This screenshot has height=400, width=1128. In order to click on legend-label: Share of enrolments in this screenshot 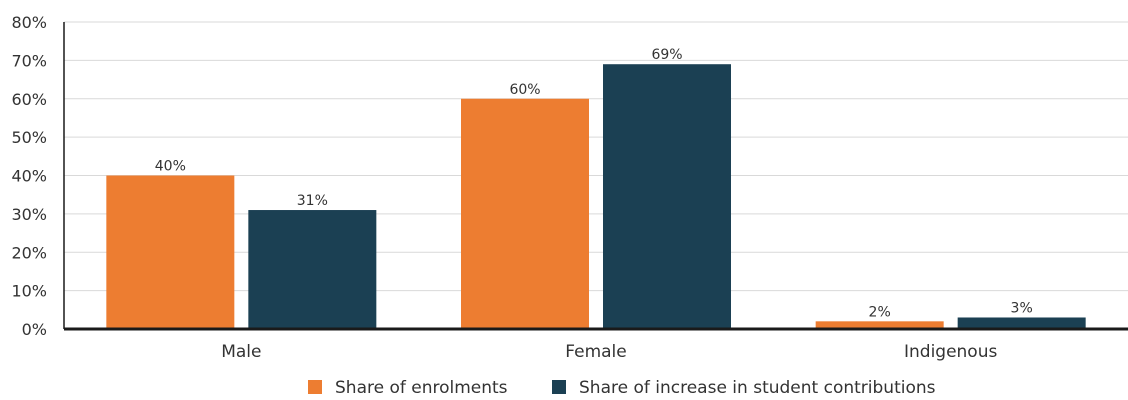, I will do `click(421, 387)`.